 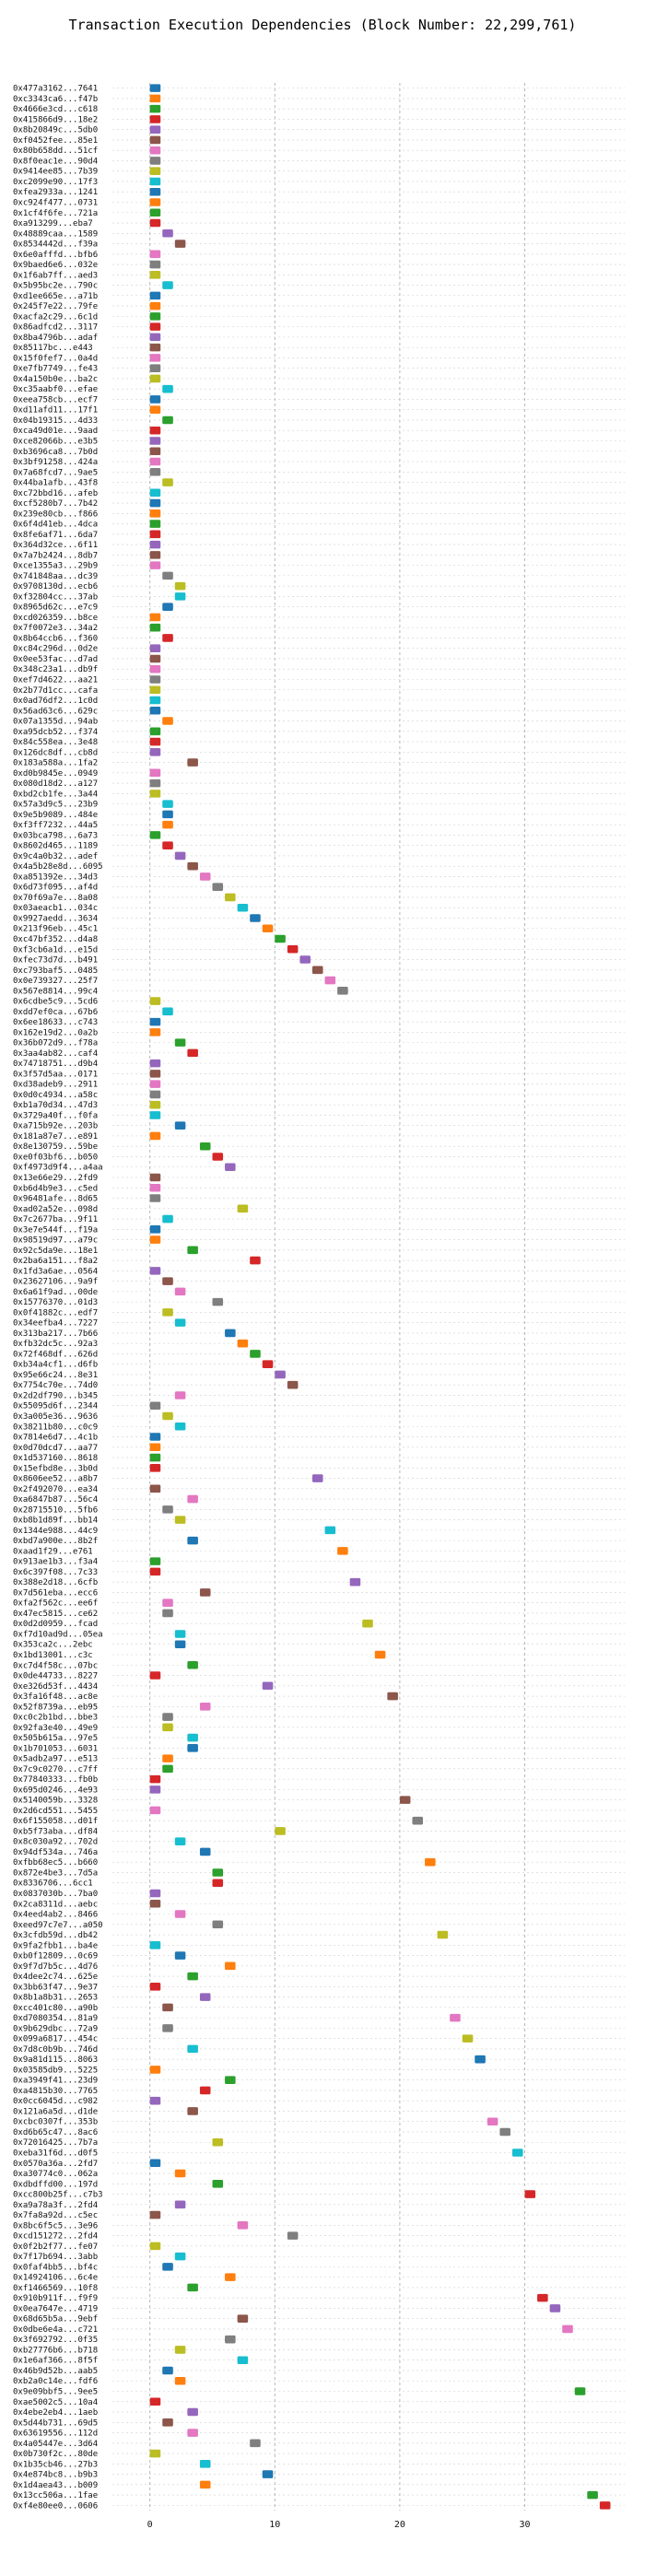 What do you see at coordinates (55, 2070) in the screenshot?
I see `transaction-label: 0x03585db9...5225` at bounding box center [55, 2070].